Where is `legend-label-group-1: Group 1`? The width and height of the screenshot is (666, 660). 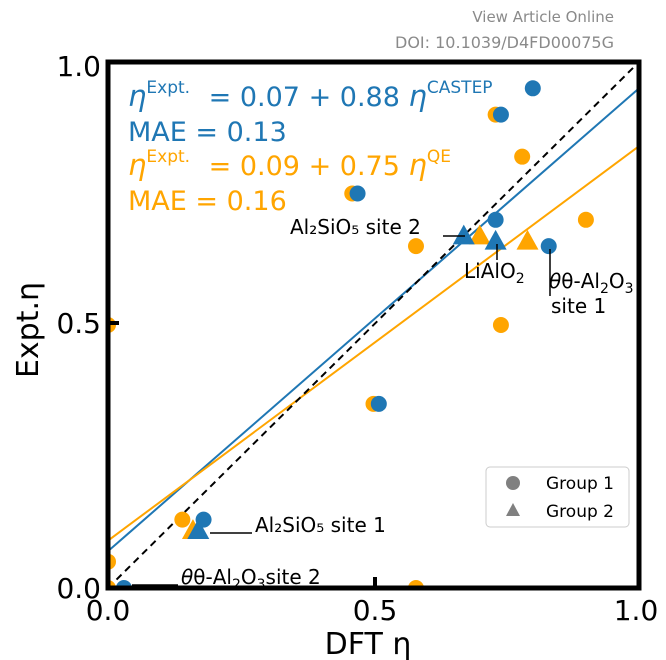 legend-label-group-1: Group 1 is located at coordinates (580, 484).